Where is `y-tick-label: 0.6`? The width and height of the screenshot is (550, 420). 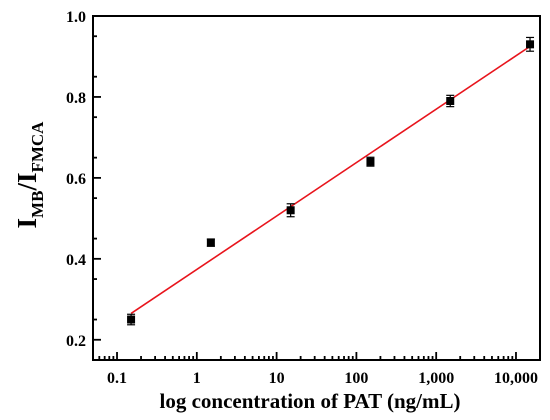 y-tick-label: 0.6 is located at coordinates (76, 179).